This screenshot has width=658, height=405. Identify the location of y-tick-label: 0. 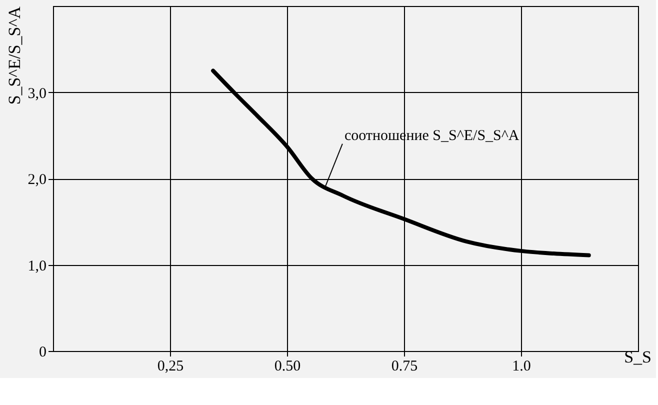
(42, 352).